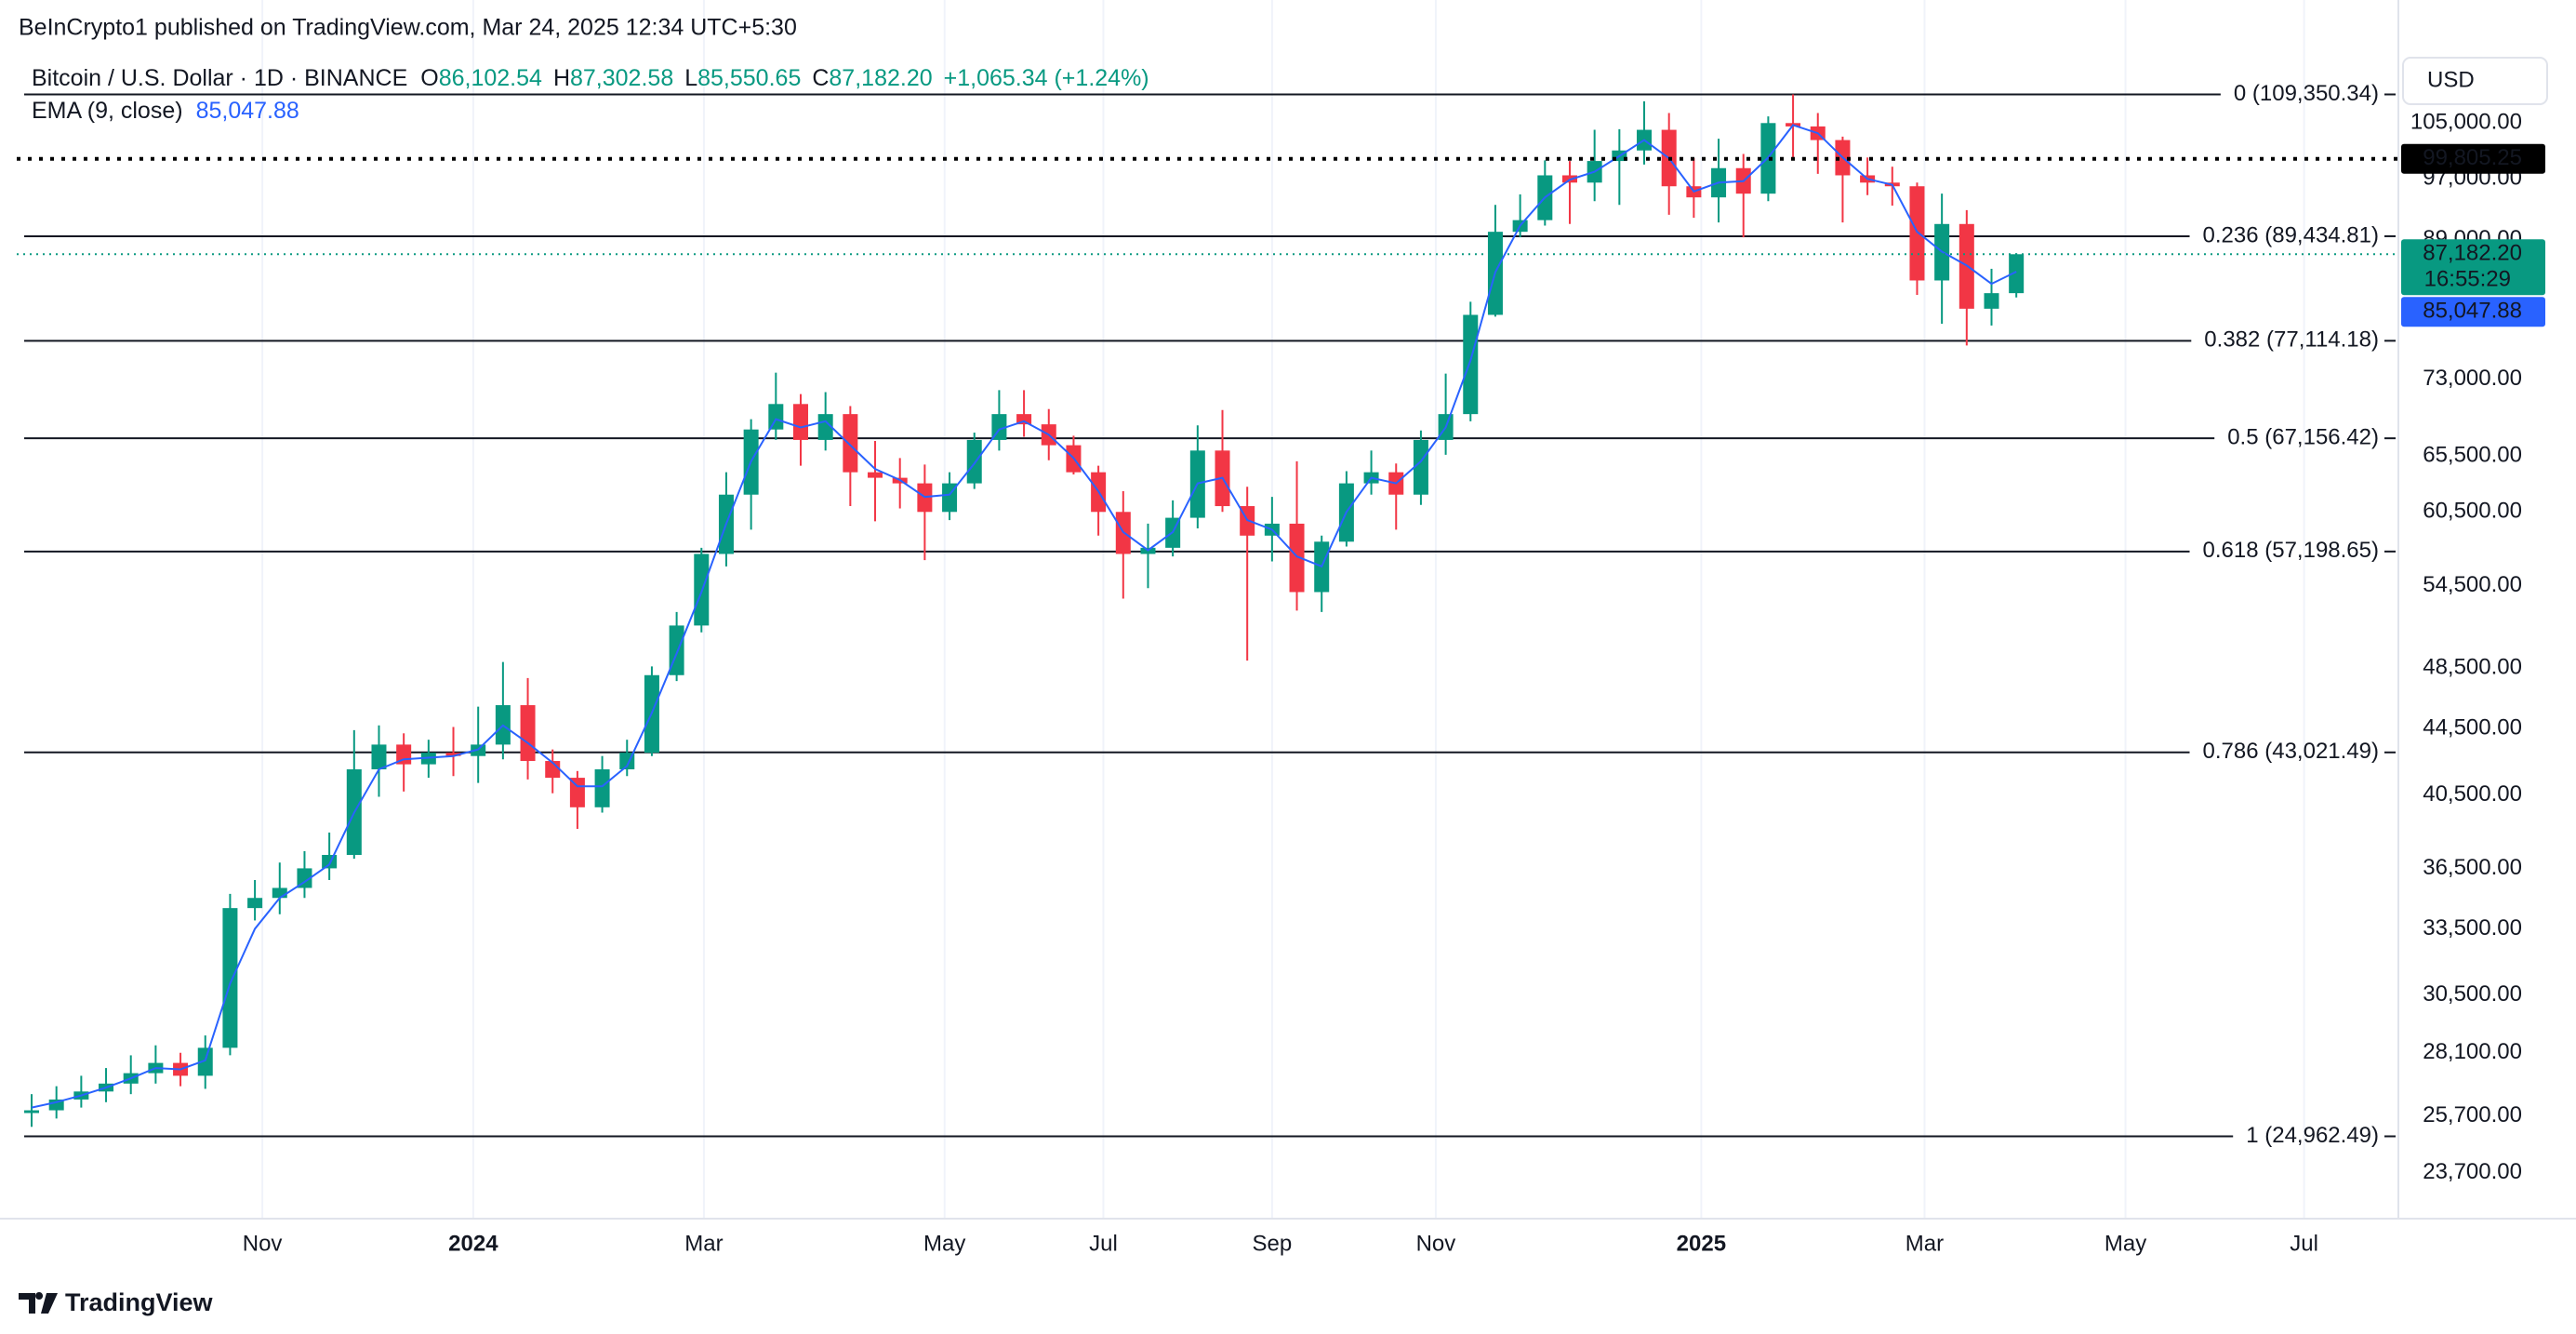 This screenshot has width=2576, height=1334. I want to click on level-label: 0 (109,350.34), so click(2306, 94).